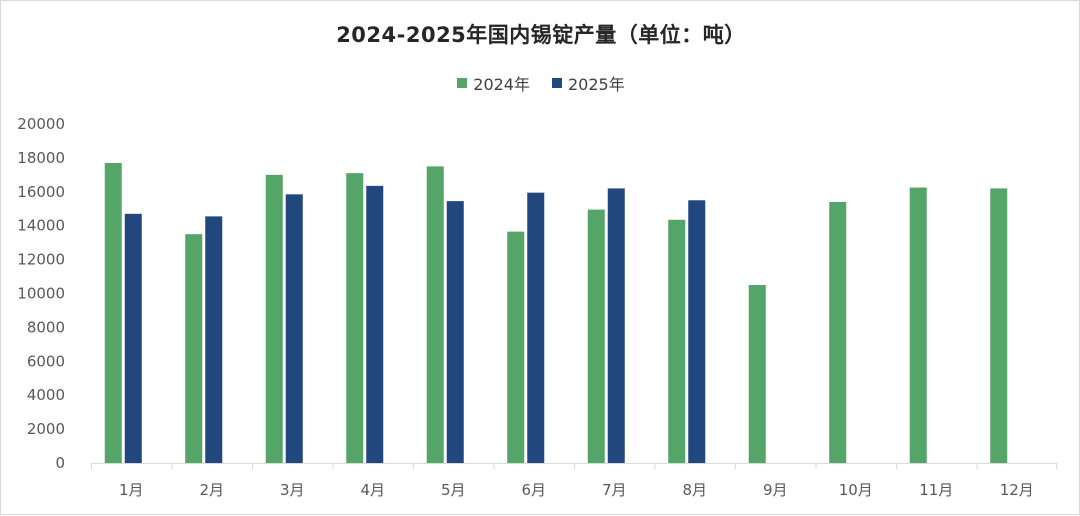 Image resolution: width=1080 pixels, height=516 pixels. I want to click on x-tick-label: 6月, so click(533, 490).